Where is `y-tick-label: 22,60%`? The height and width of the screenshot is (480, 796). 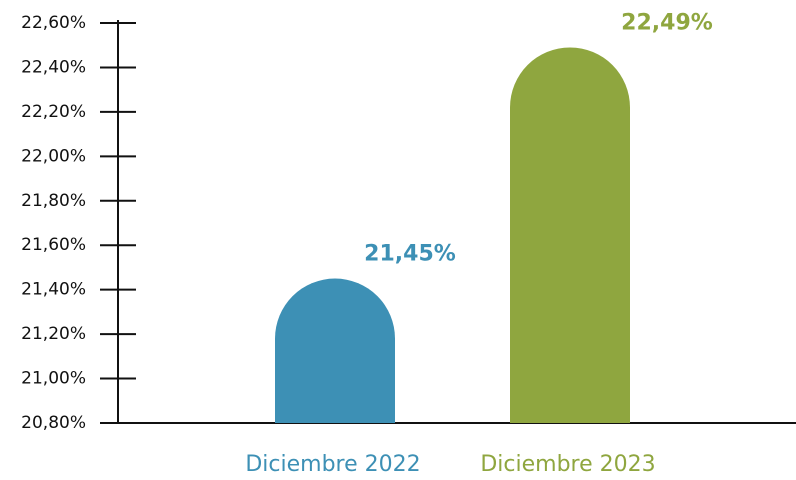 y-tick-label: 22,60% is located at coordinates (53, 23).